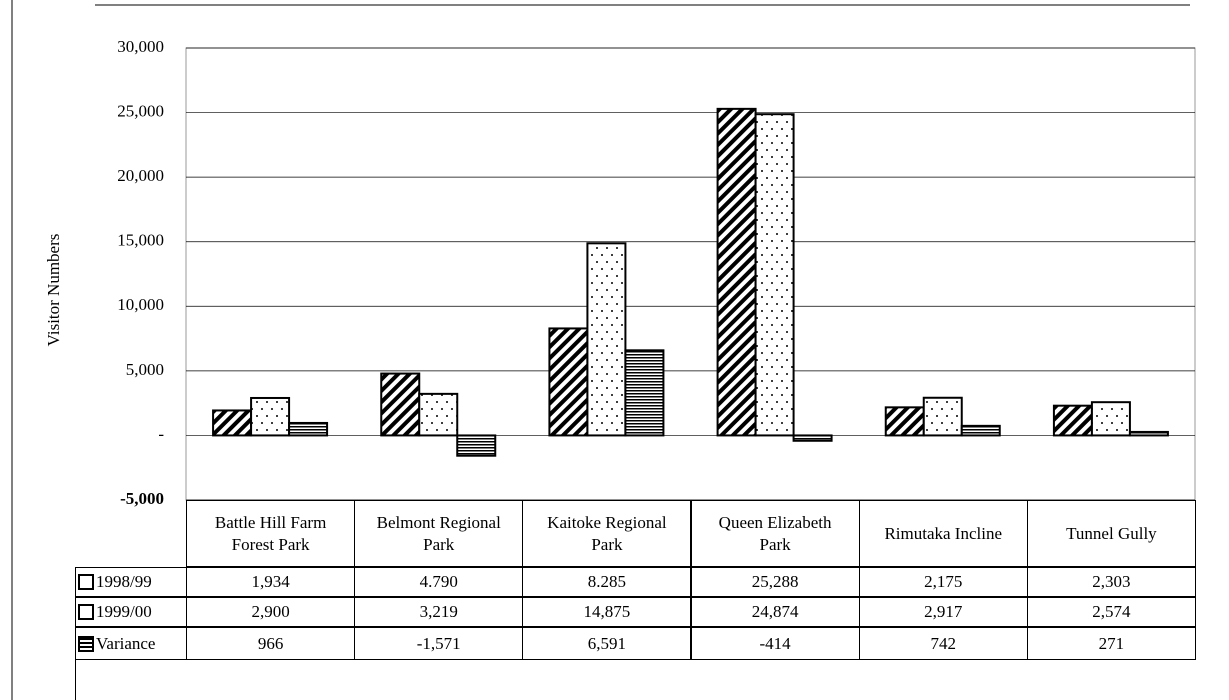 Image resolution: width=1229 pixels, height=700 pixels. I want to click on y-tick-label: 5,000, so click(145, 369).